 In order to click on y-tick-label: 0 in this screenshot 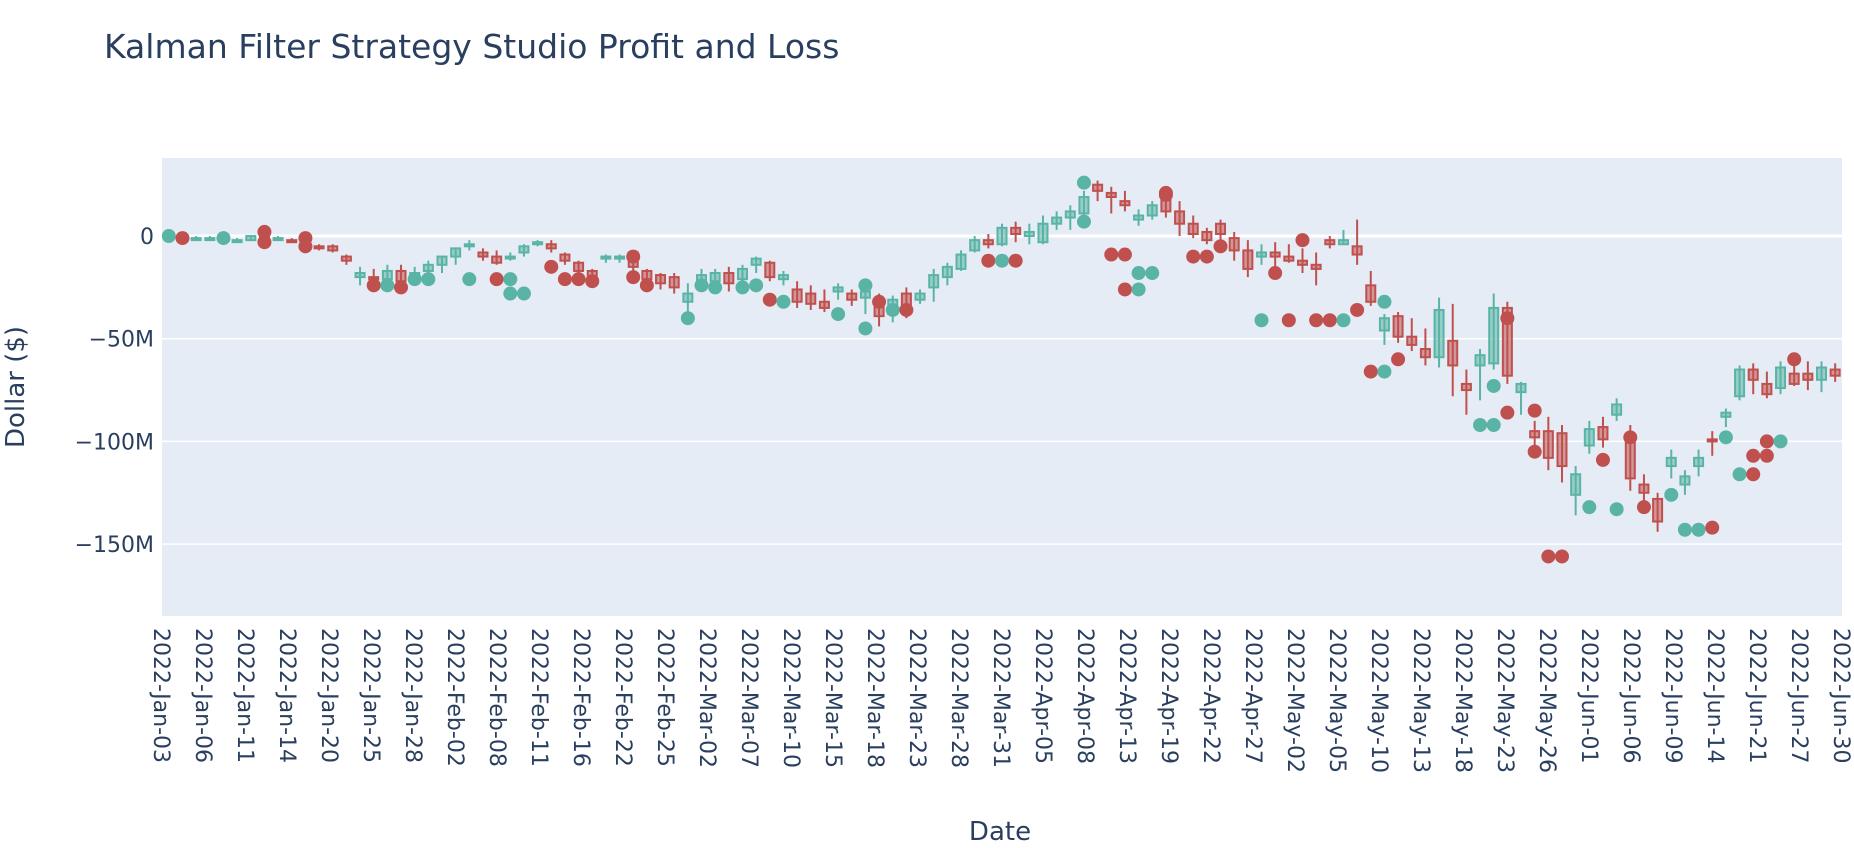, I will do `click(147, 237)`.